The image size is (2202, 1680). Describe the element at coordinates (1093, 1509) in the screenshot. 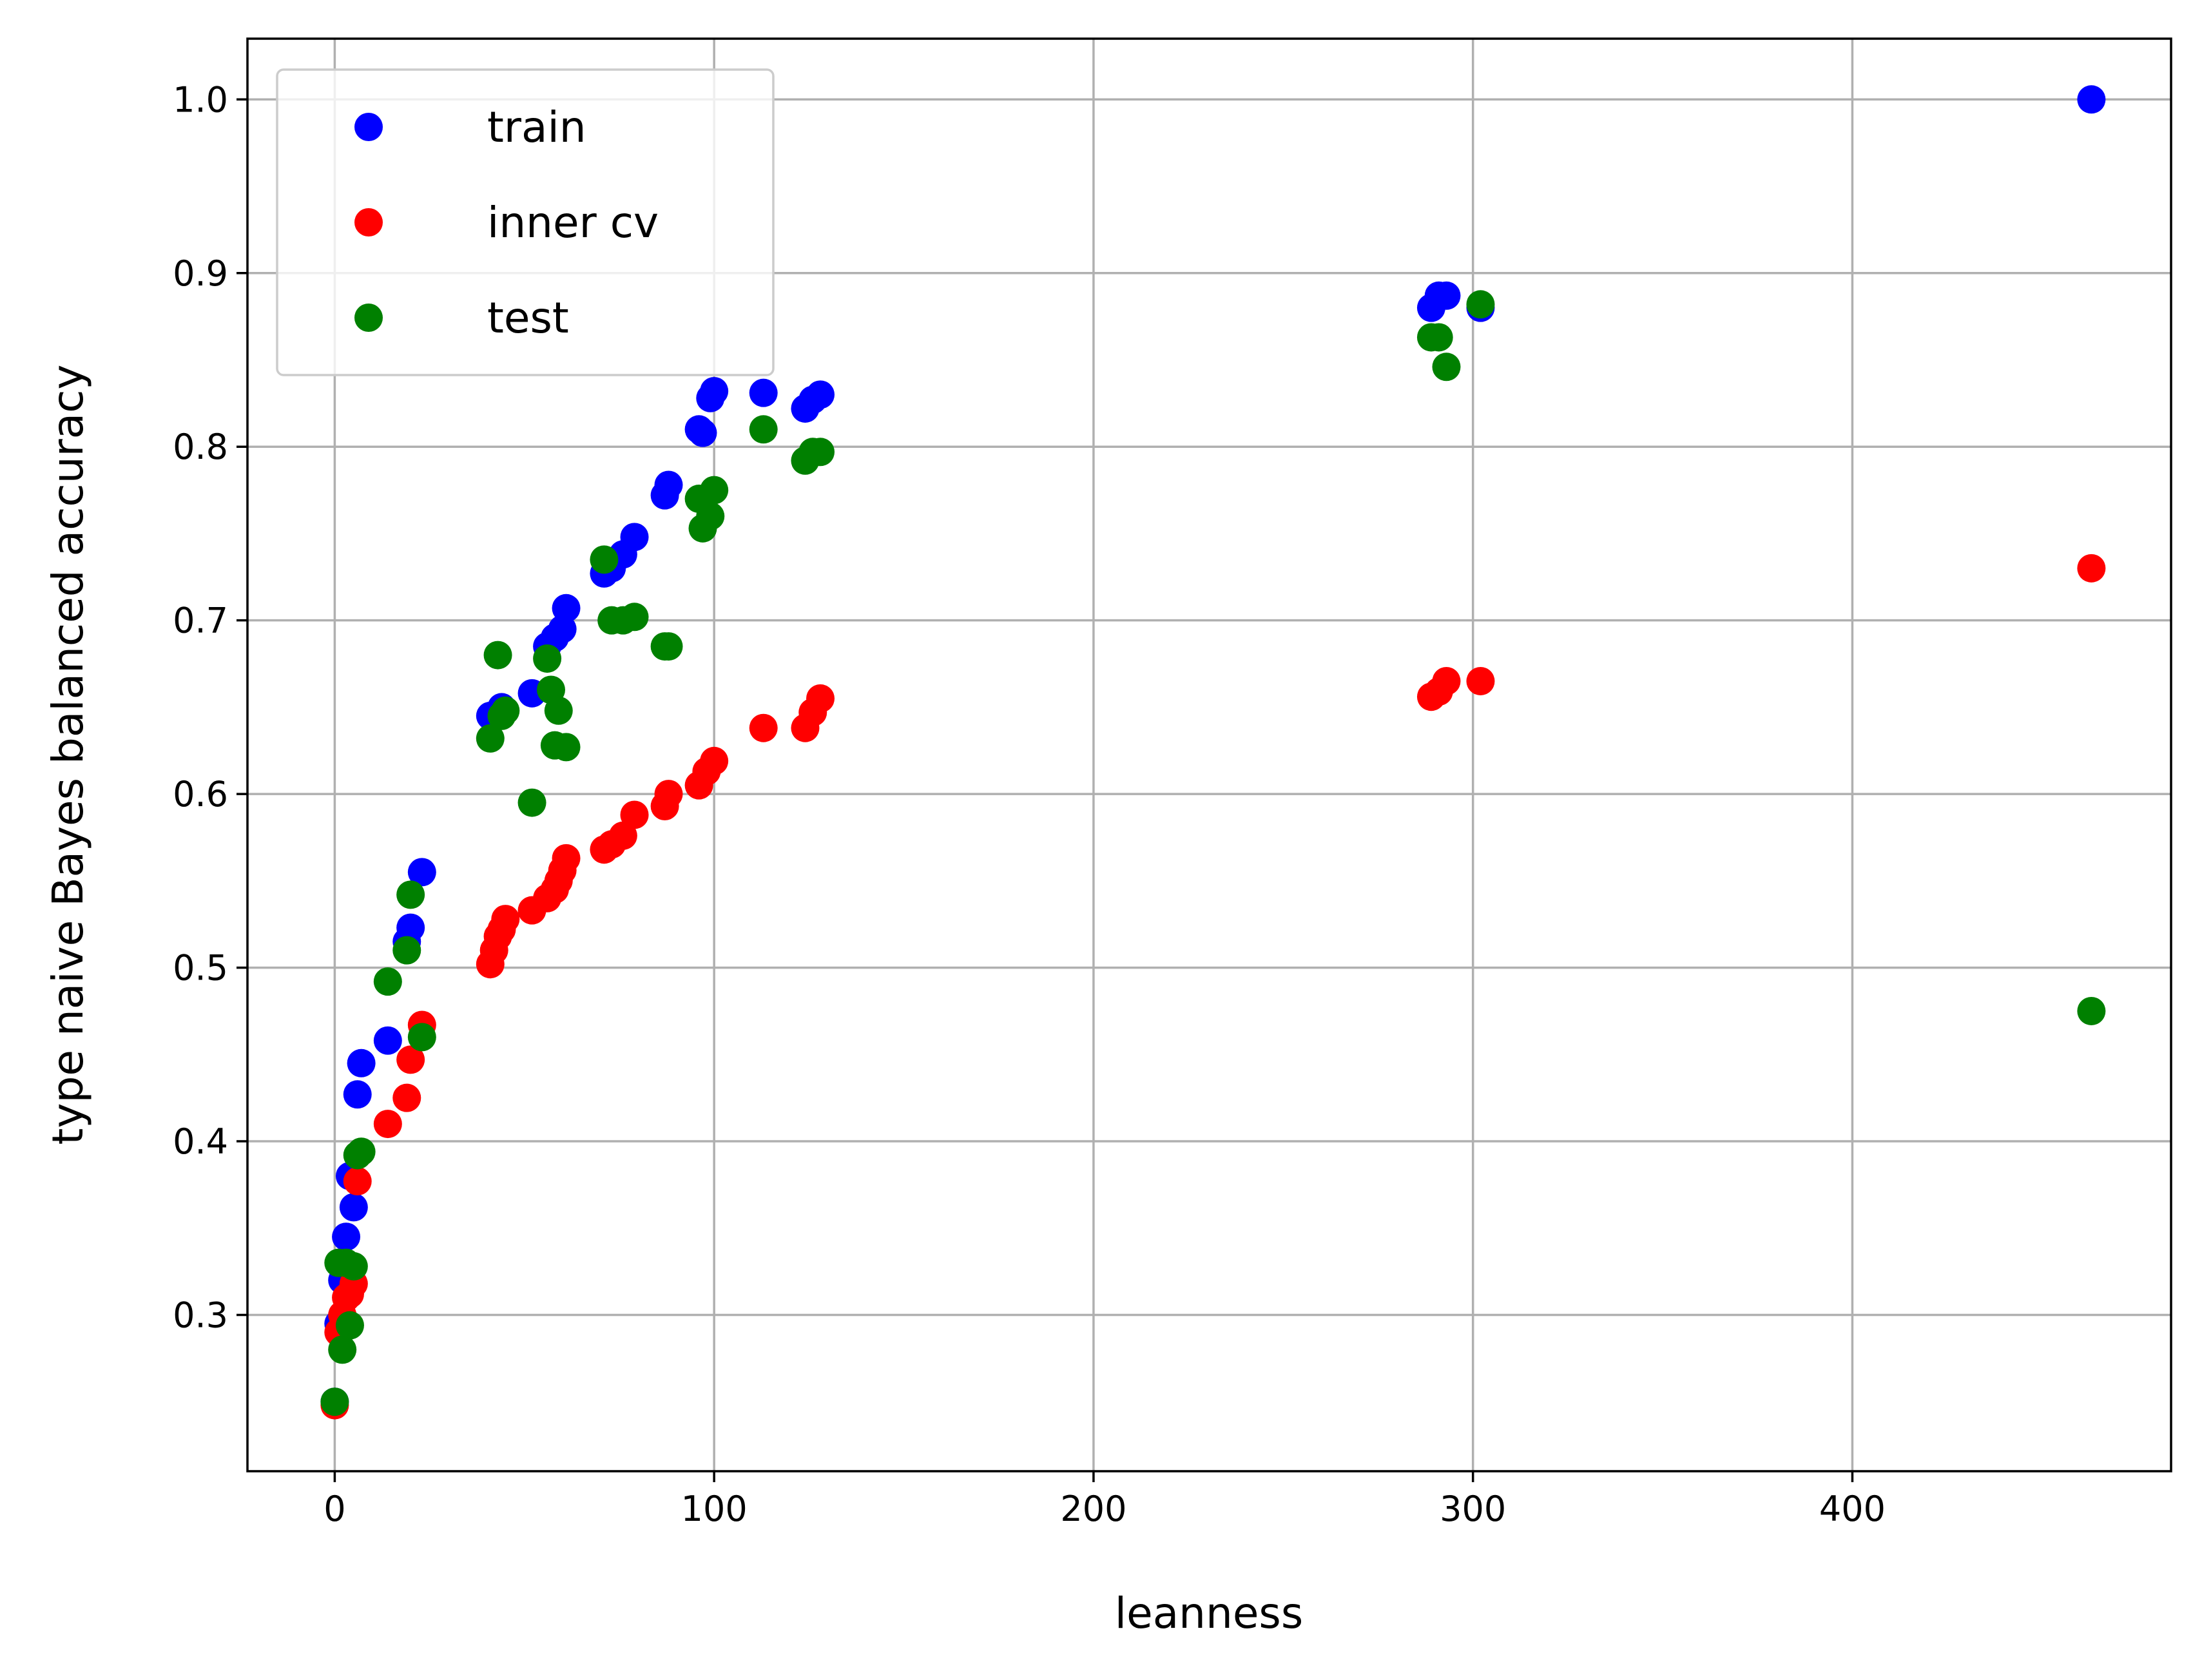

I see `x-tick-label: 200` at that location.